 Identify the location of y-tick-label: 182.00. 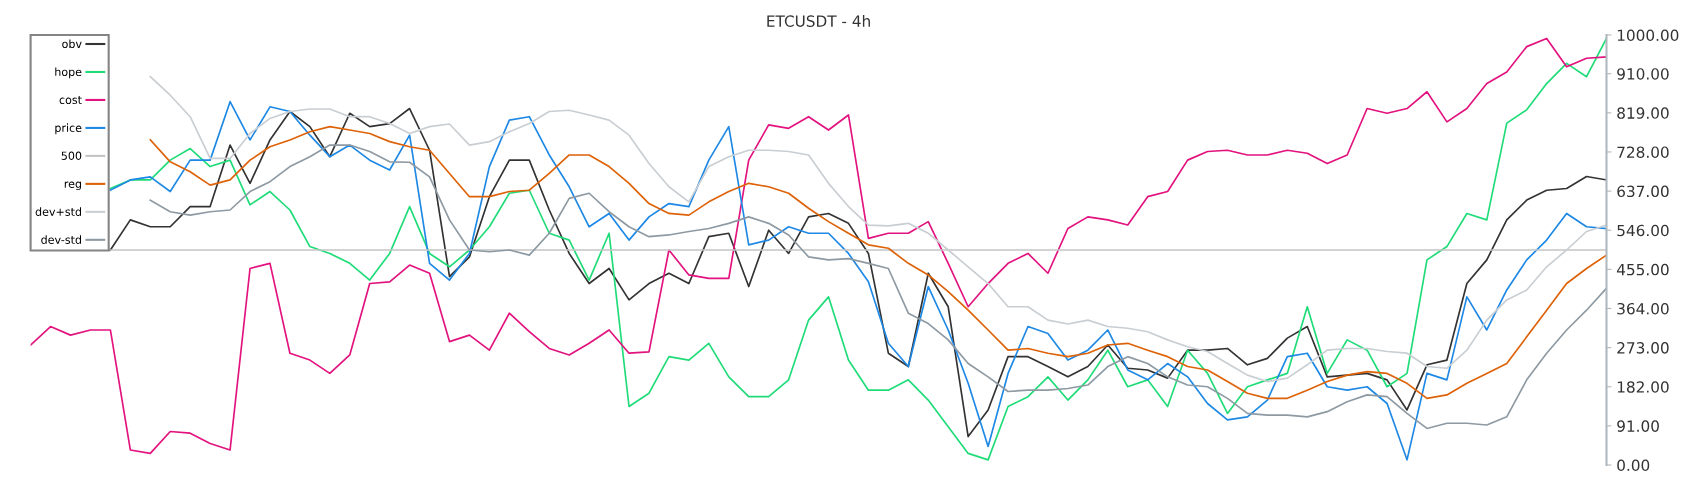
(1643, 387).